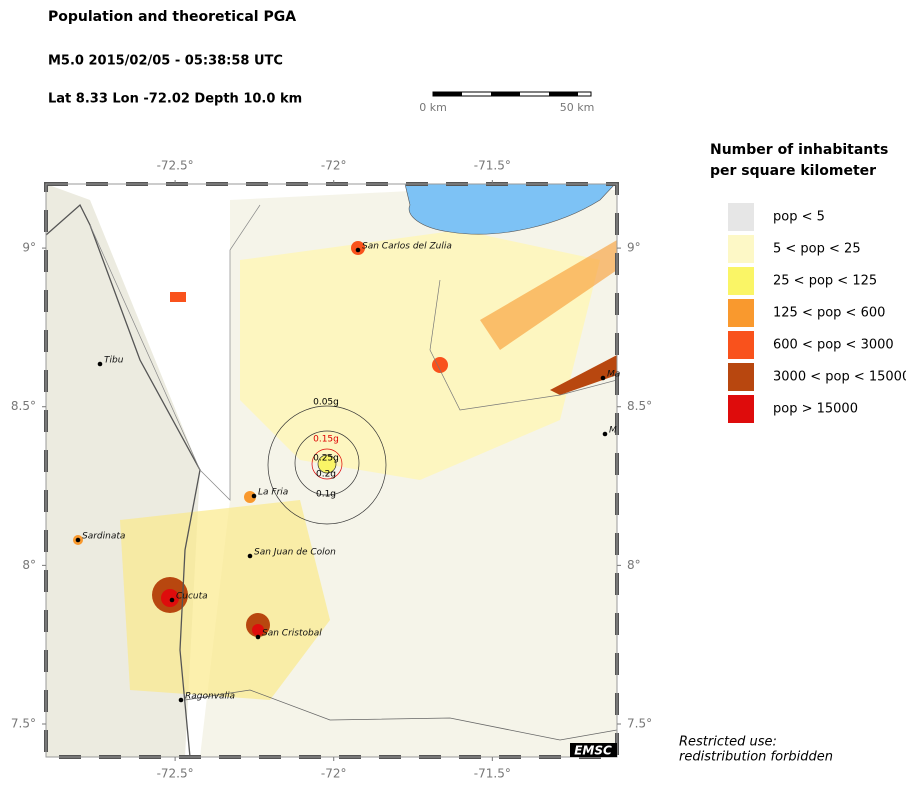 The image size is (906, 789). I want to click on city-label: Cucuta, so click(192, 597).